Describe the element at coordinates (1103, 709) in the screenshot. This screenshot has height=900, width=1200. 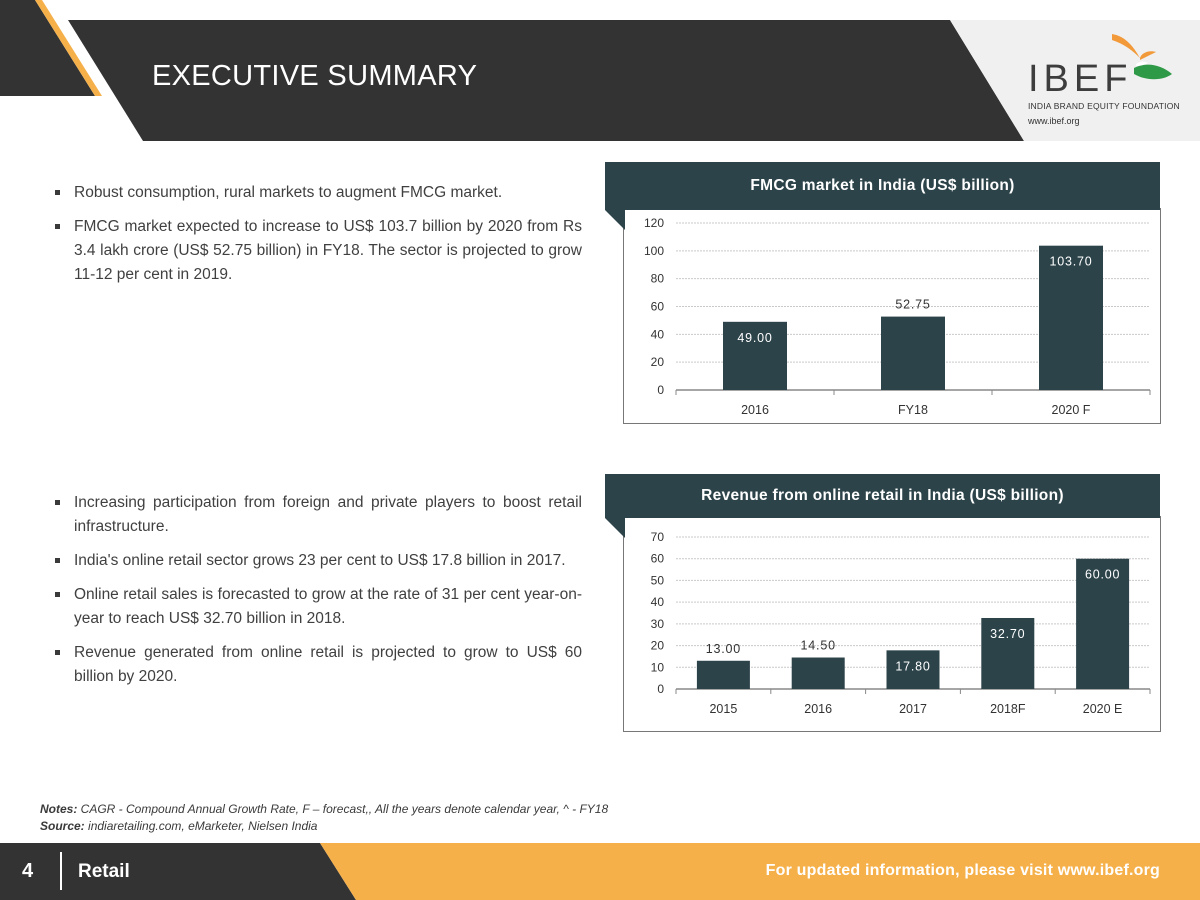
I see `category-label: 2020 E` at that location.